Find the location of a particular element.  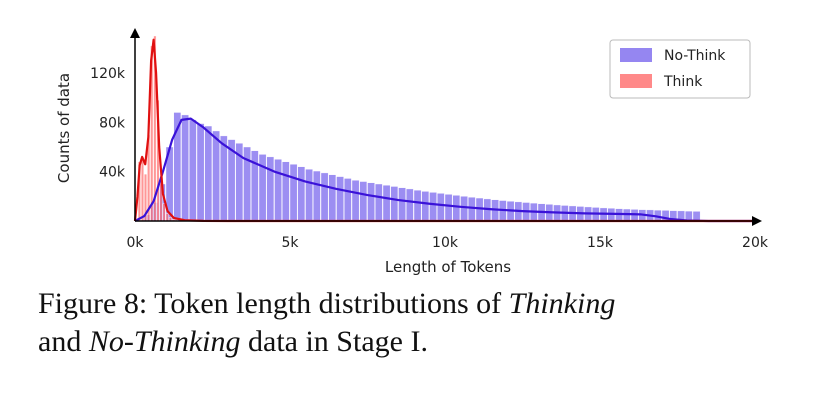

caption-term-no-thinking: No-Thinking is located at coordinates (164, 341).